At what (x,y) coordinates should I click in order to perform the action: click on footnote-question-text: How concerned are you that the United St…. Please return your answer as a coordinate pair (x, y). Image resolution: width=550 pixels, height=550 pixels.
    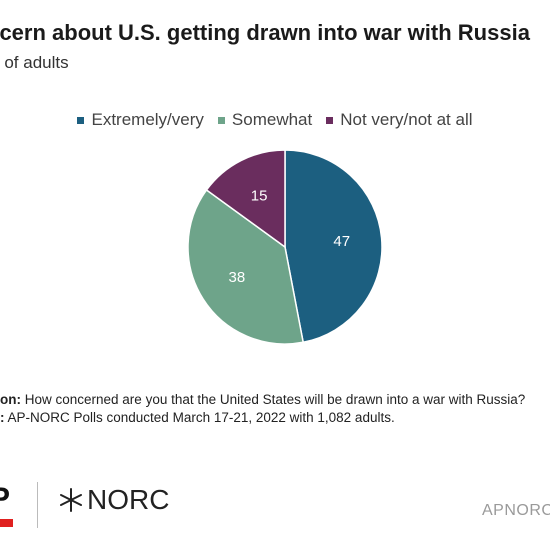
    Looking at the image, I should click on (273, 399).